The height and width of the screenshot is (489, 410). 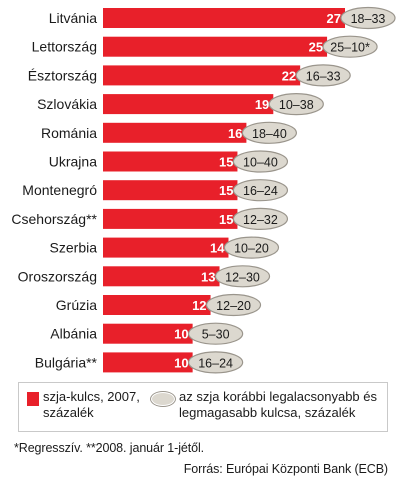 What do you see at coordinates (62, 75) in the screenshot?
I see `category-label: Észtország` at bounding box center [62, 75].